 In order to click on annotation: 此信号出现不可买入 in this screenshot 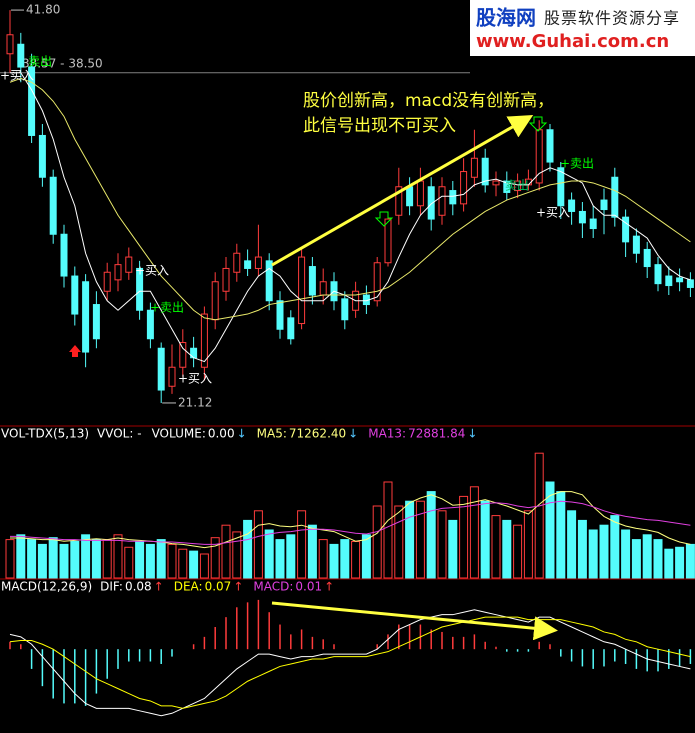, I will do `click(379, 126)`.